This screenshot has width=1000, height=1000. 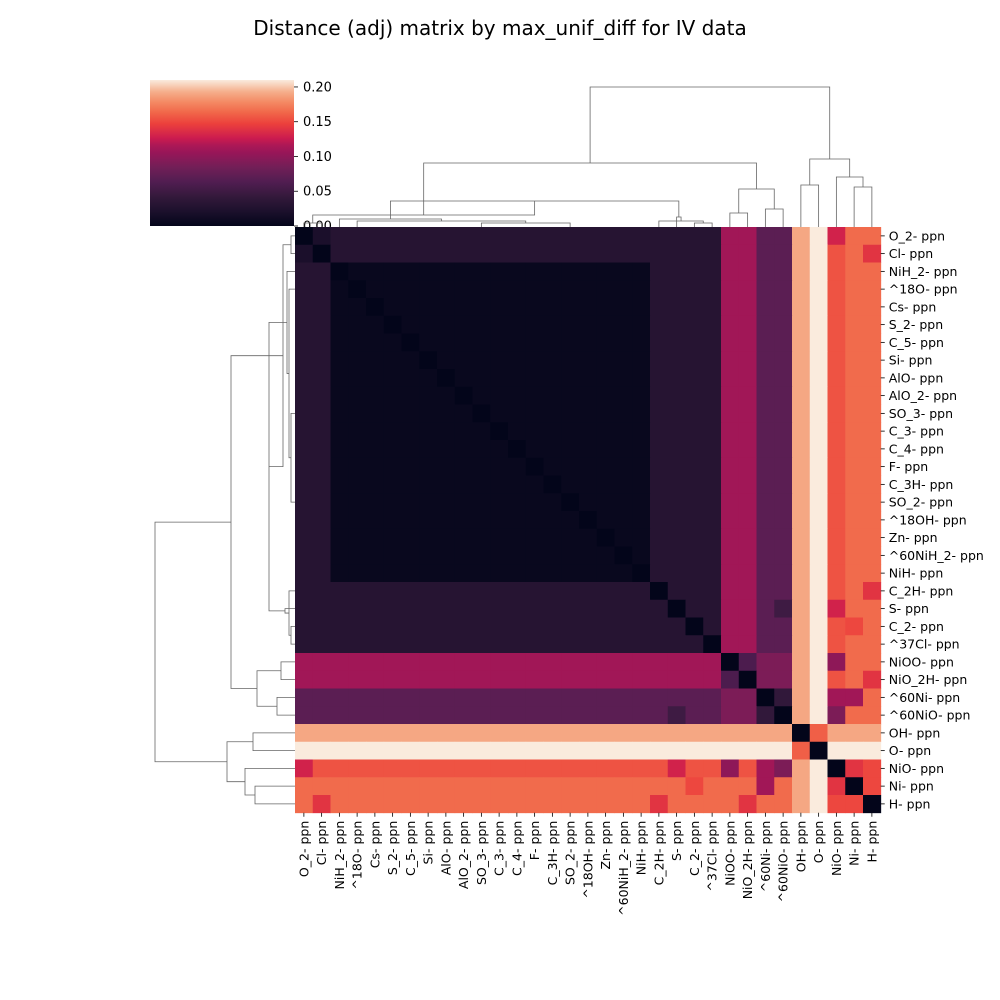 What do you see at coordinates (224, 520) in the screenshot?
I see `row-dendrogram` at bounding box center [224, 520].